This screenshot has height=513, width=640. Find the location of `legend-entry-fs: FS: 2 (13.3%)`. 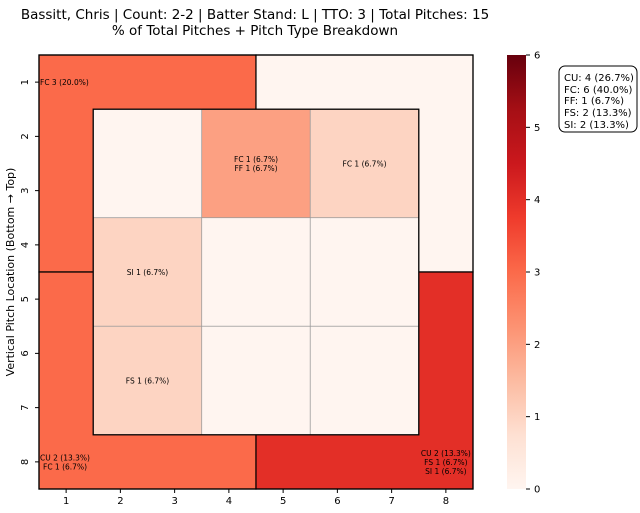

legend-entry-fs: FS: 2 (13.3%) is located at coordinates (598, 113).